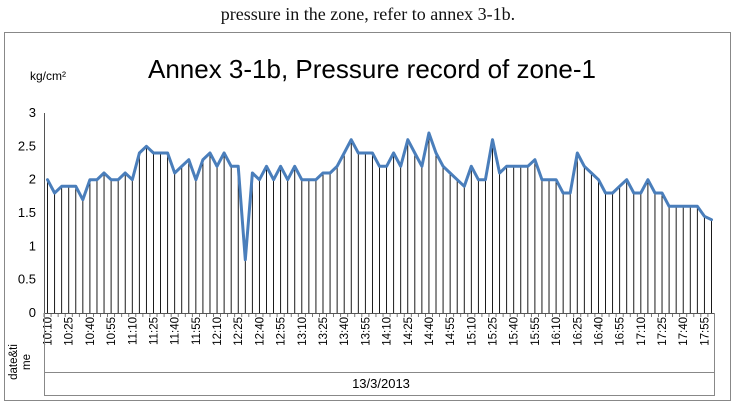 This screenshot has height=404, width=736. What do you see at coordinates (176, 331) in the screenshot?
I see `x-tick-label: 11:40` at bounding box center [176, 331].